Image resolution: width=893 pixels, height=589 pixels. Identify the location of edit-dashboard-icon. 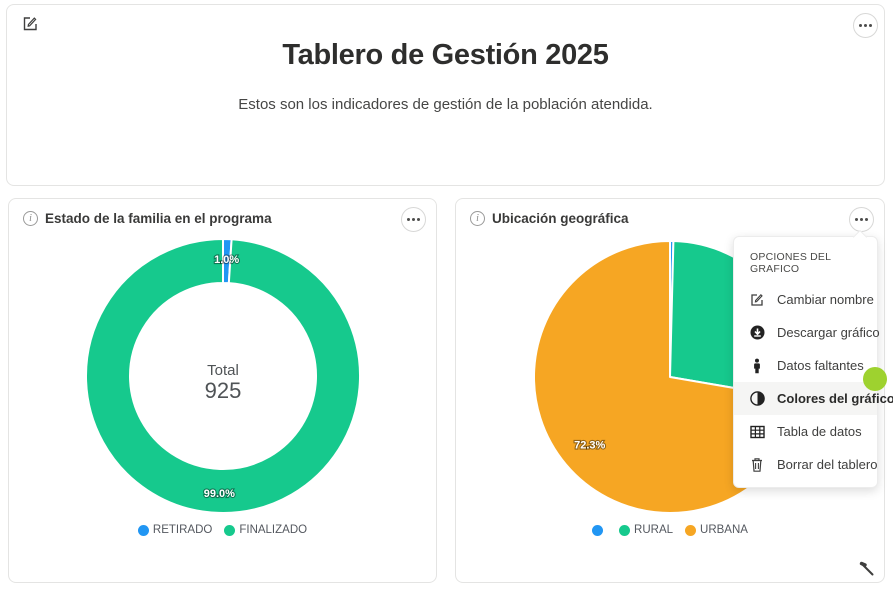
(30, 24).